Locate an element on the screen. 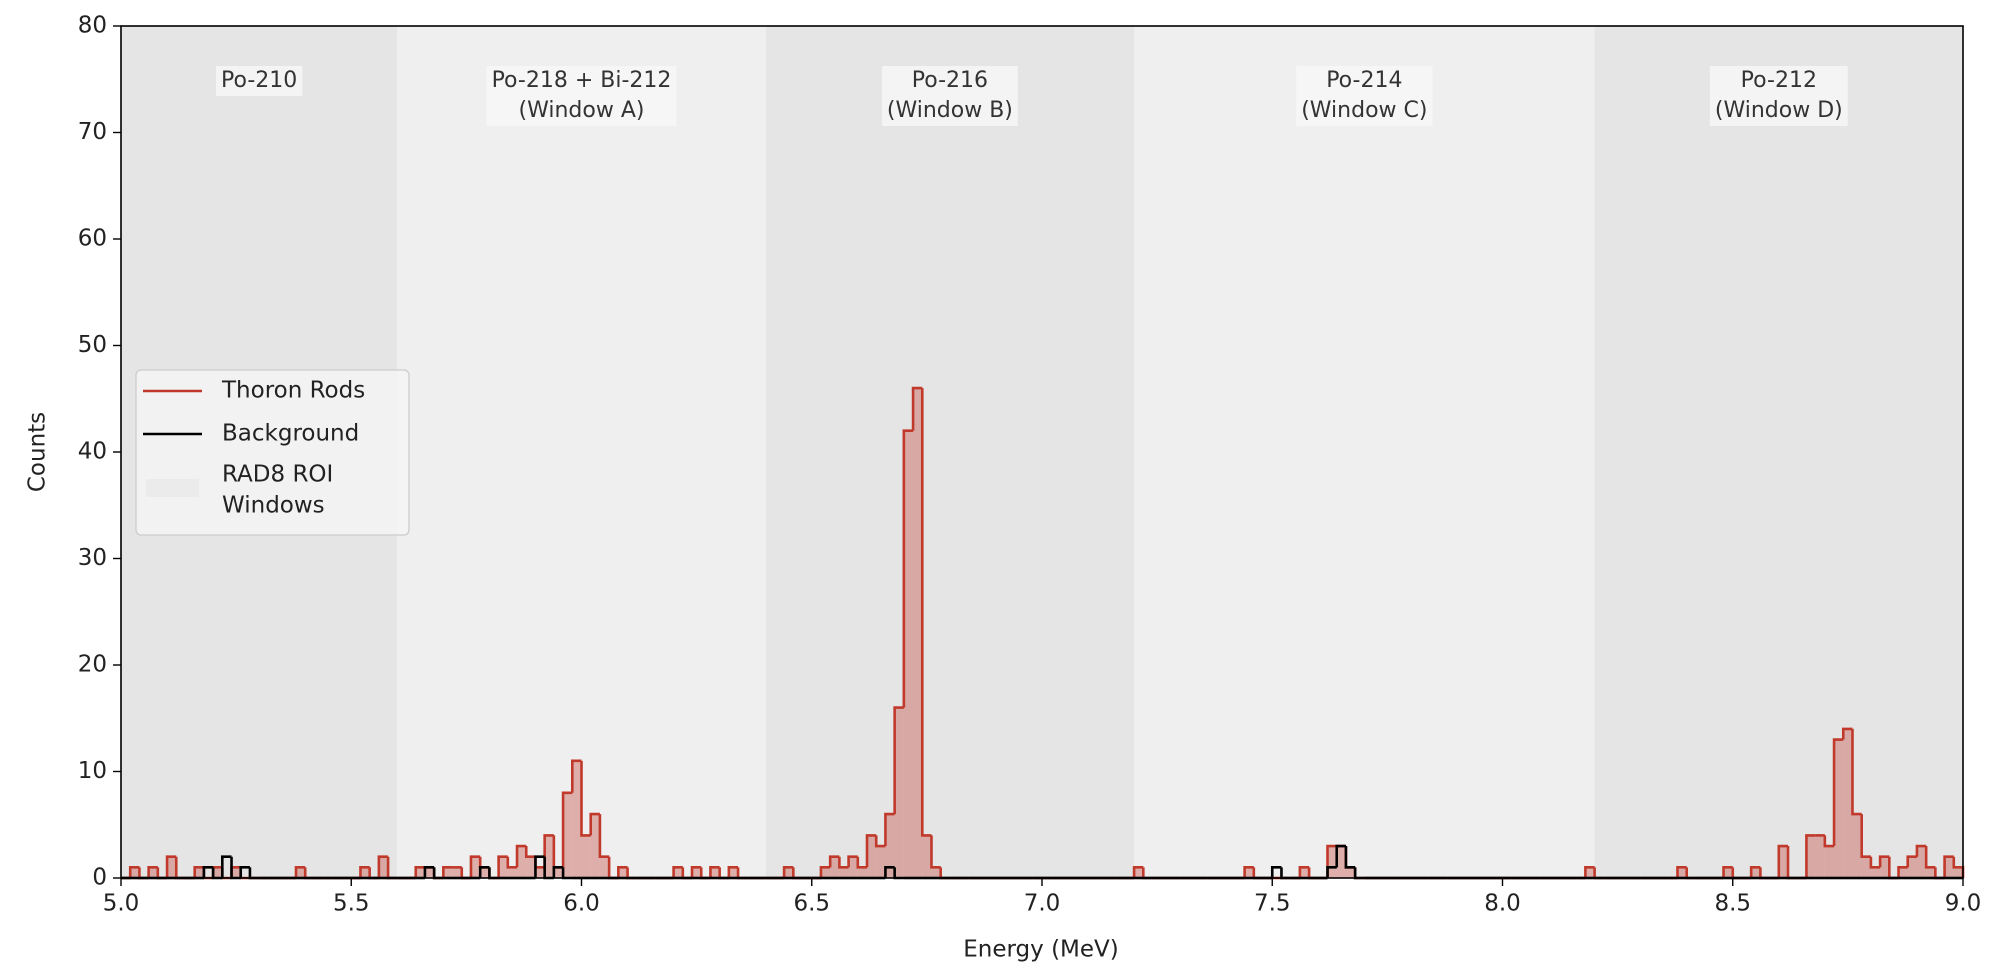  legend-swatch is located at coordinates (172, 488).